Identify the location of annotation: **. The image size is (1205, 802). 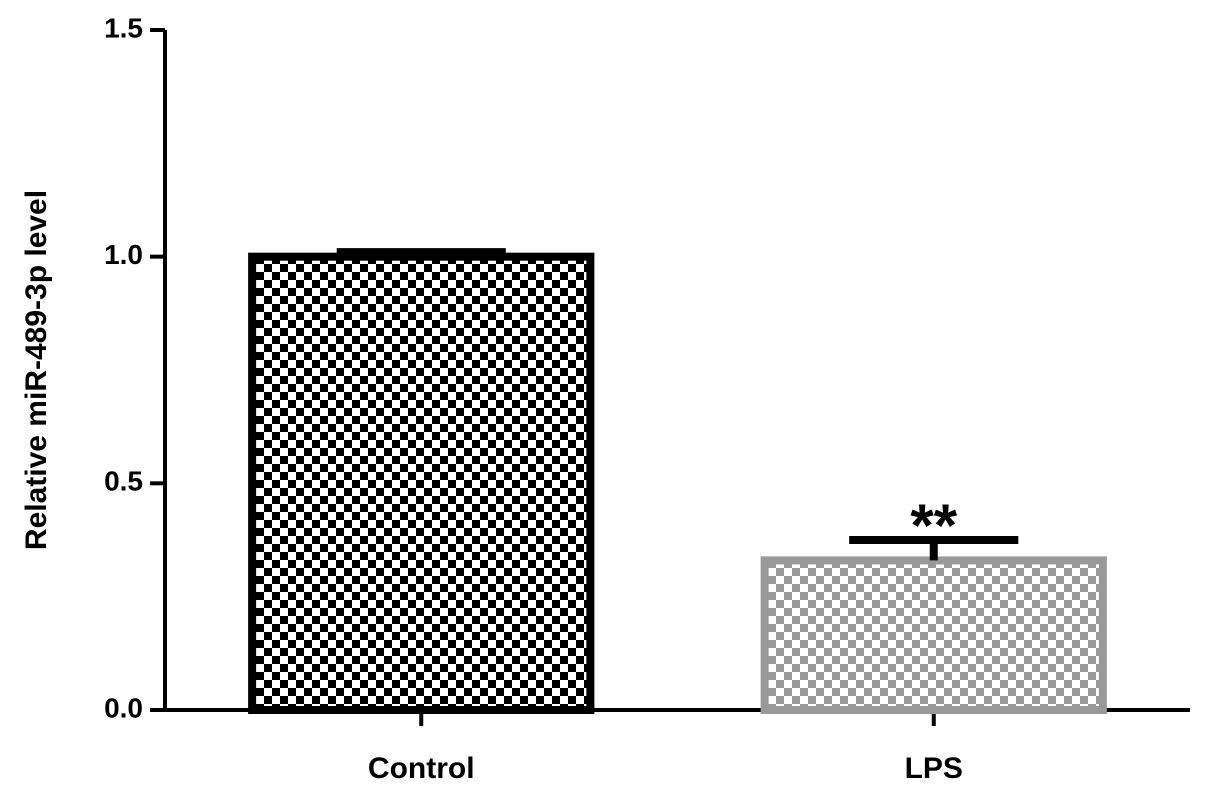
(933, 525).